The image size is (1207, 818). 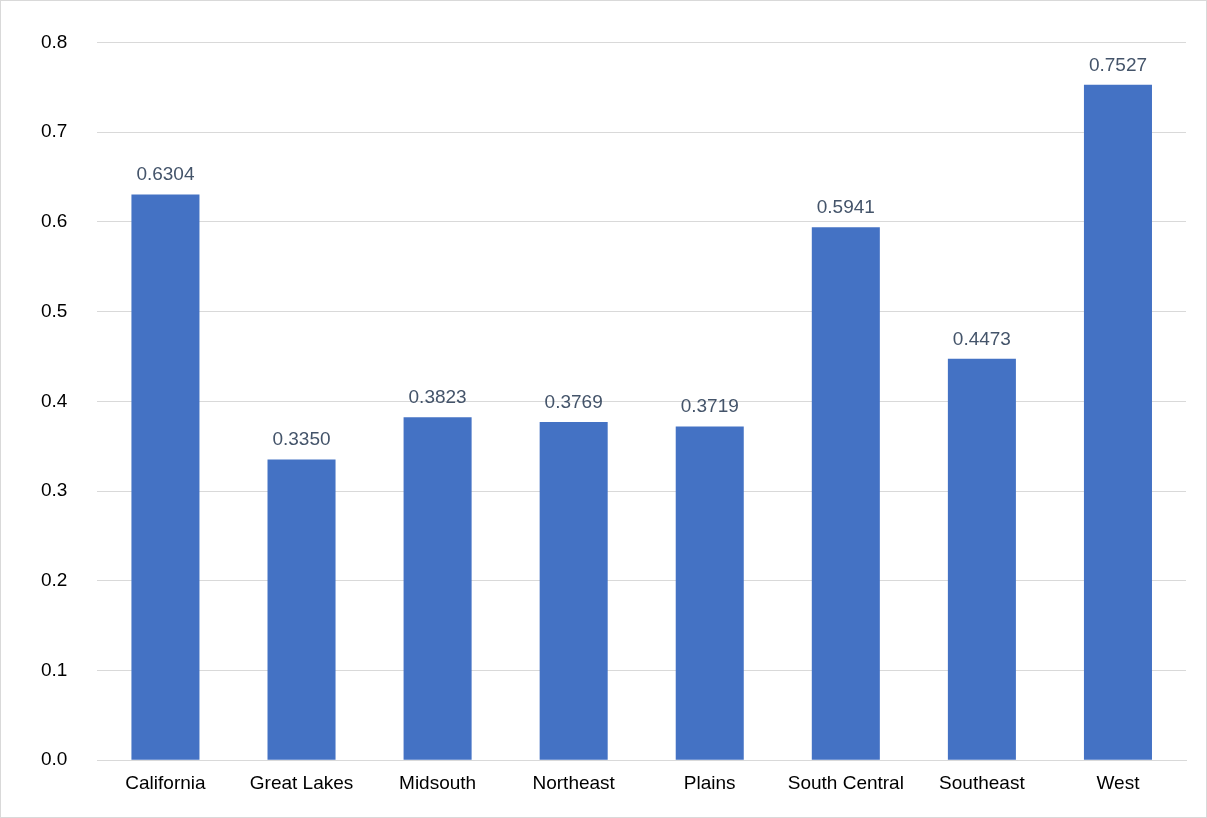 What do you see at coordinates (982, 782) in the screenshot?
I see `x-tick-label: Southeast` at bounding box center [982, 782].